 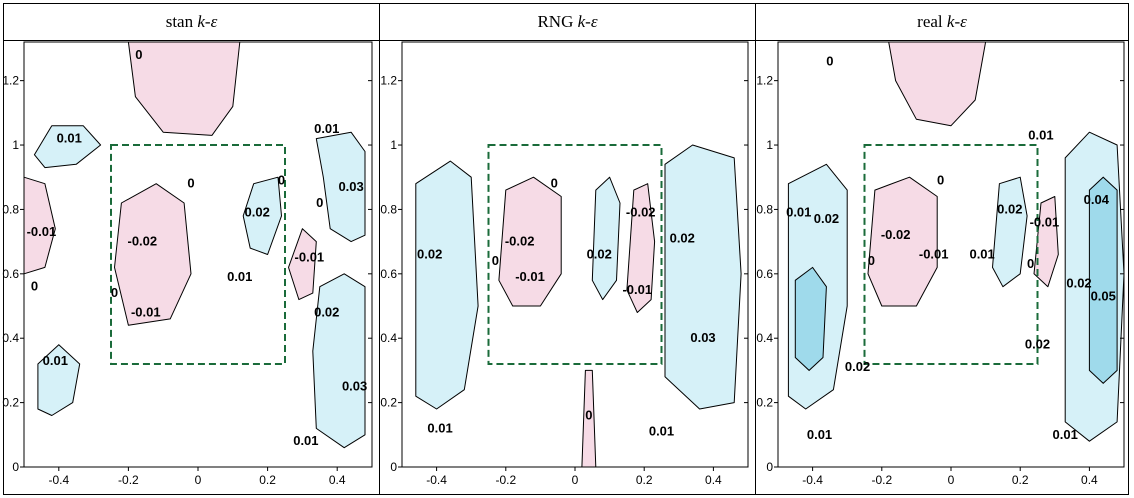 I want to click on panel-title-1-model: k-ε, so click(x=207, y=21).